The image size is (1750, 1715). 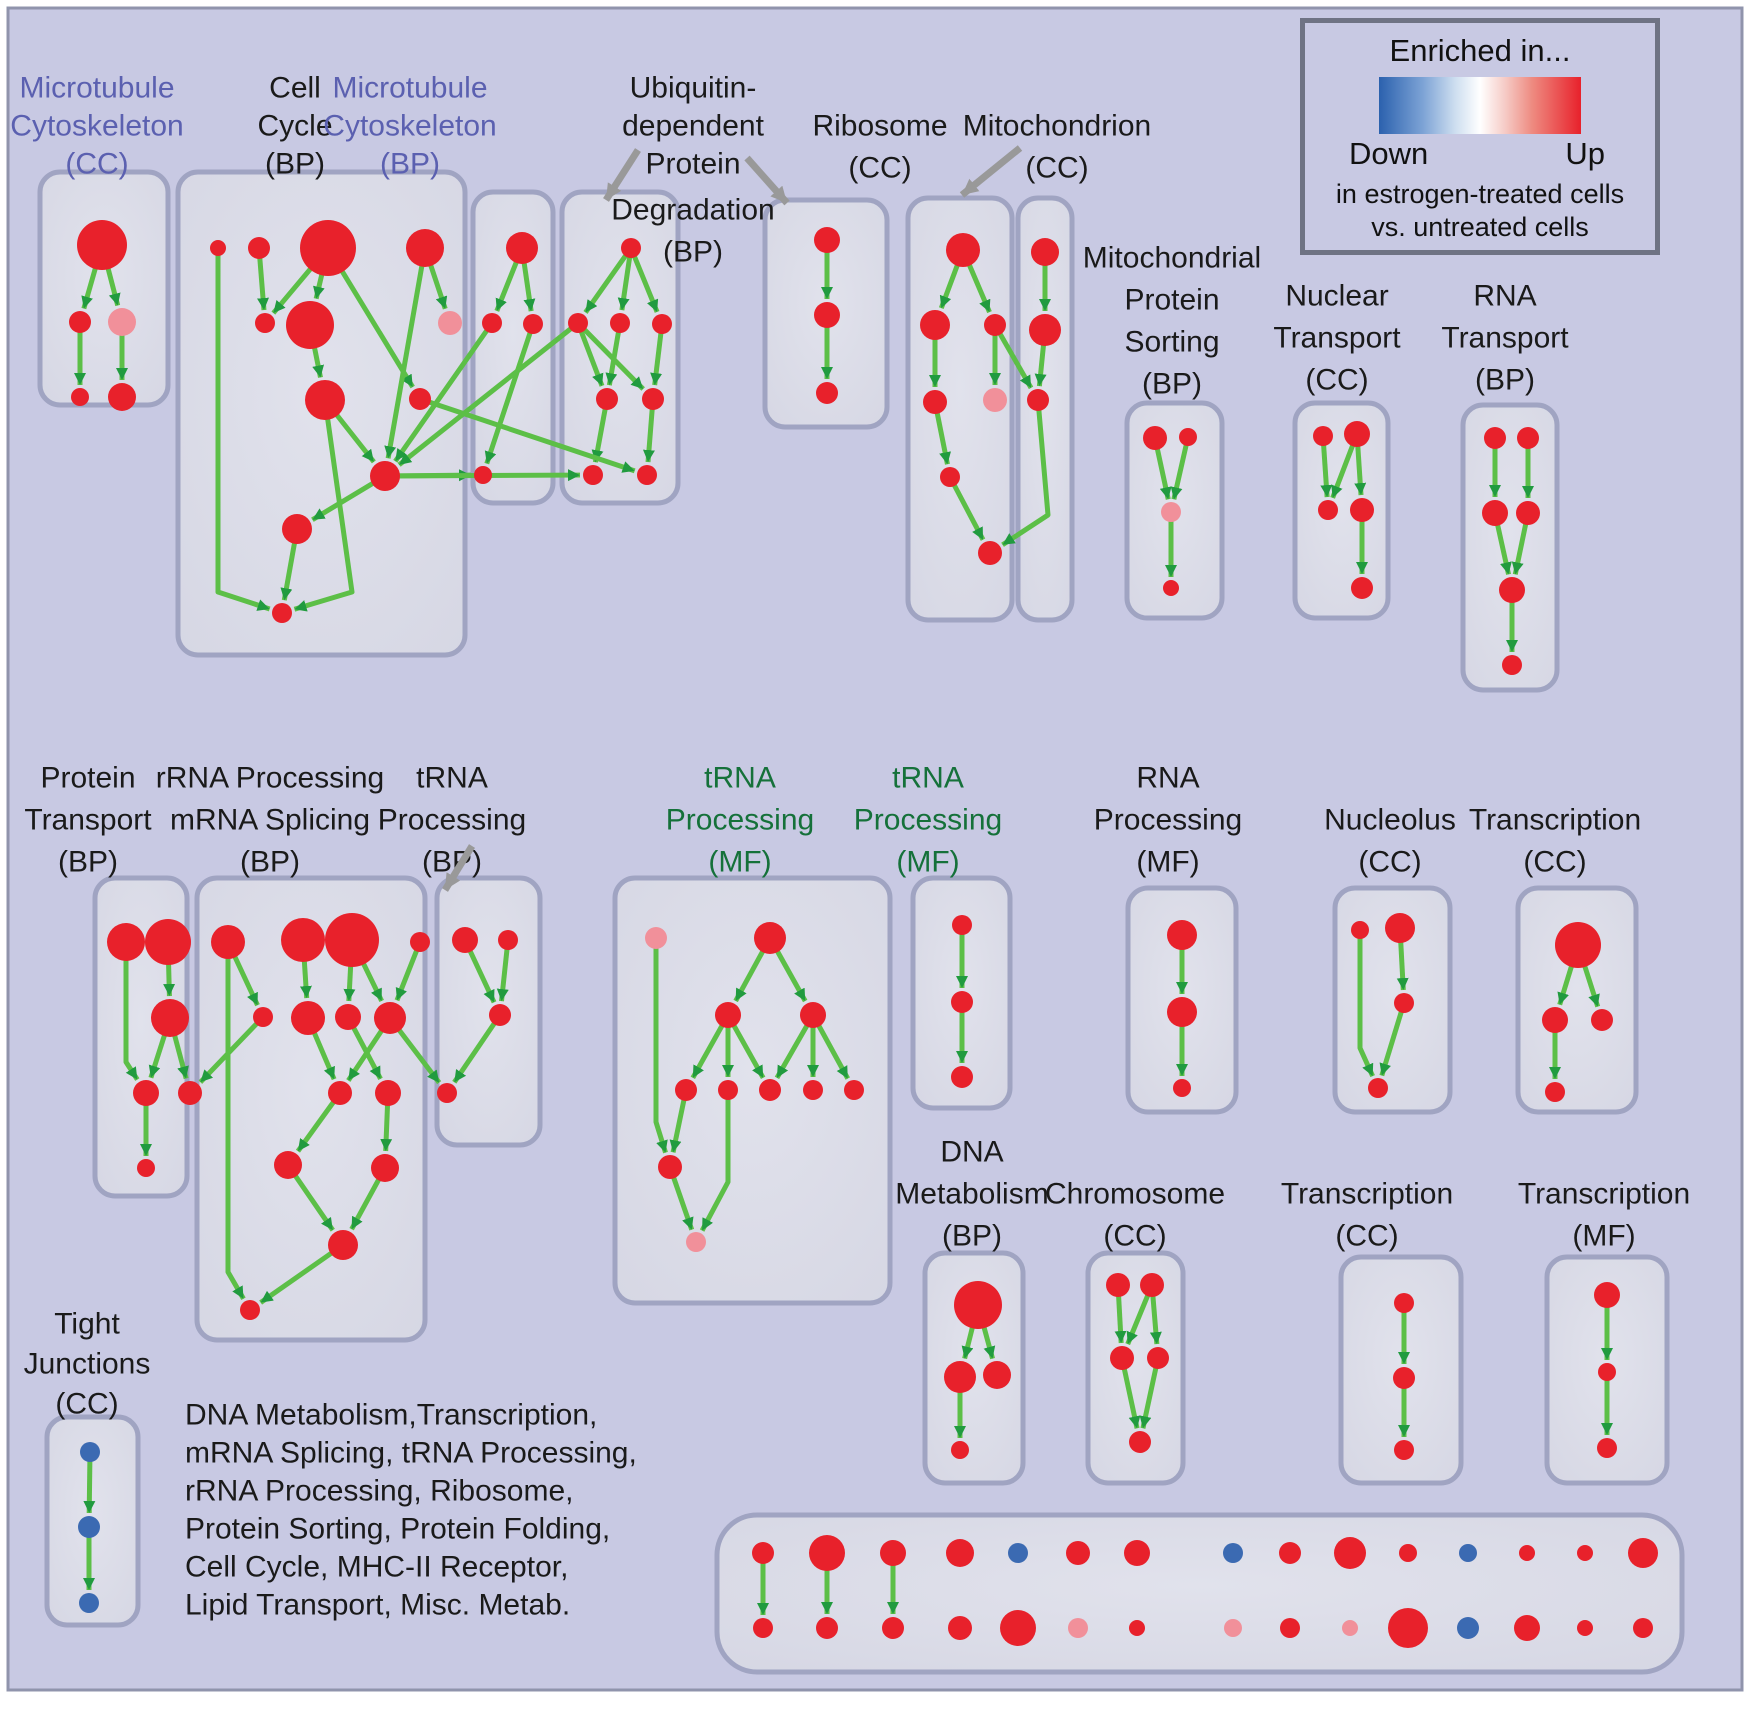 What do you see at coordinates (86, 1404) in the screenshot?
I see `group-label-tight-junctions: (CC)` at bounding box center [86, 1404].